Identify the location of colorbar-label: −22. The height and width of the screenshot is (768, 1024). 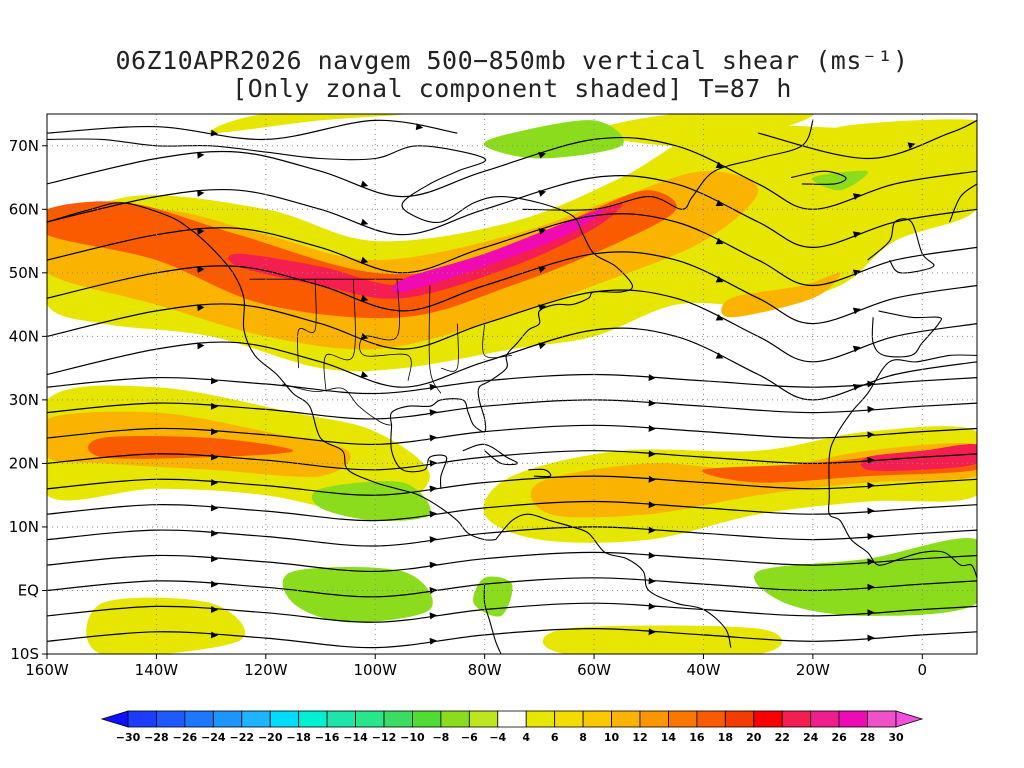
(242, 737).